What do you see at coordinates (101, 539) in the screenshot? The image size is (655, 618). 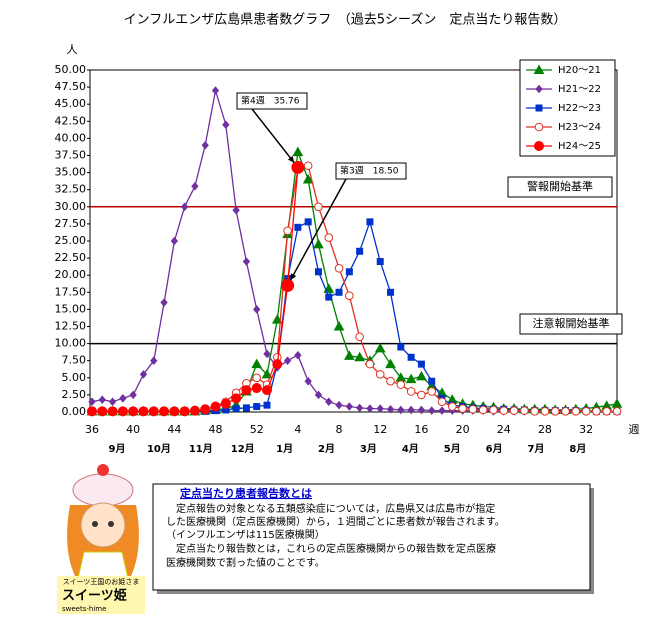 I see `mascot: スイーツ王国のお姫さま スイーツ姫 sweets-hime` at bounding box center [101, 539].